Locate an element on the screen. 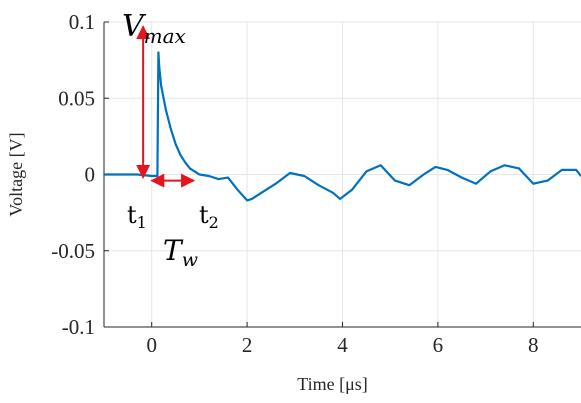 This screenshot has height=403, width=581. y-tick-label: 0 is located at coordinates (90, 175).